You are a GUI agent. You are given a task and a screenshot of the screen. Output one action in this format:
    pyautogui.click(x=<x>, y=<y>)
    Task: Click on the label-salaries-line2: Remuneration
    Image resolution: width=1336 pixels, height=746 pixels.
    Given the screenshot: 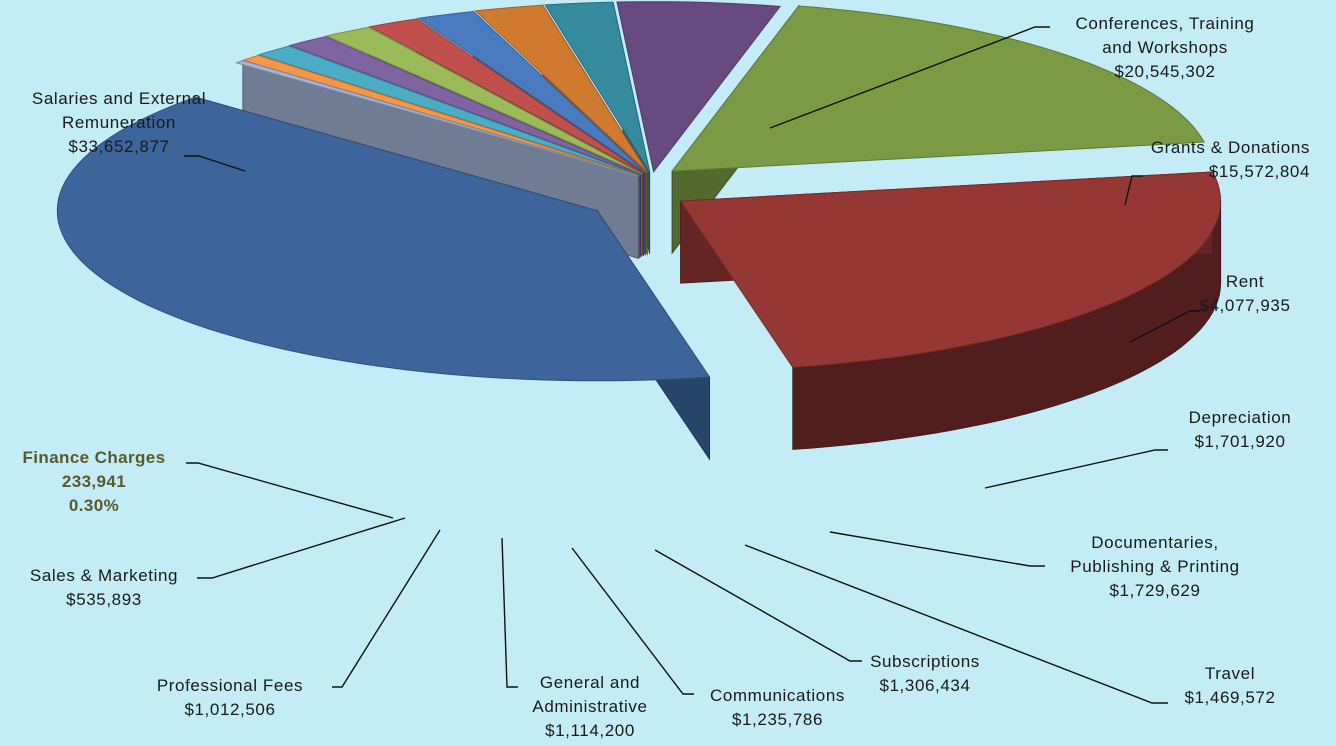 What is the action you would take?
    pyautogui.click(x=119, y=122)
    